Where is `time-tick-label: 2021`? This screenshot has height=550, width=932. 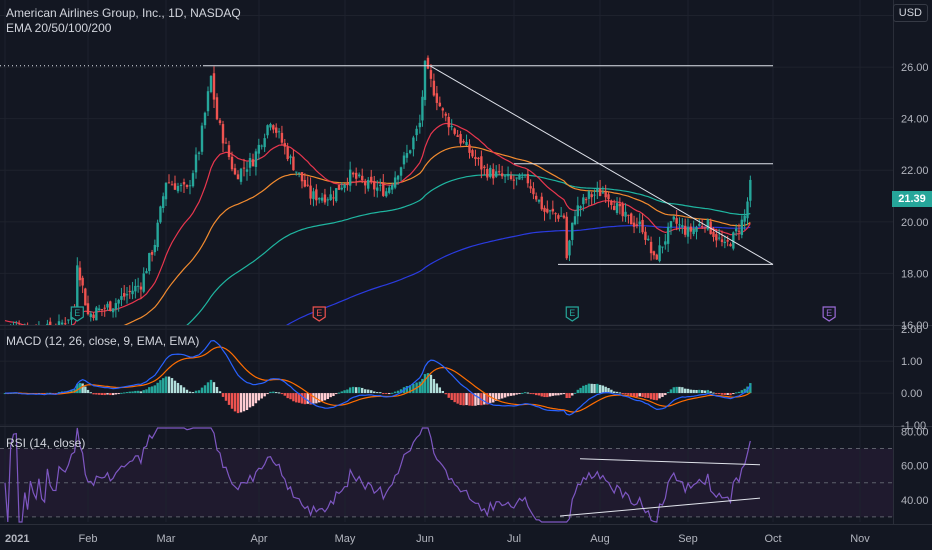
time-tick-label: 2021 is located at coordinates (17, 539).